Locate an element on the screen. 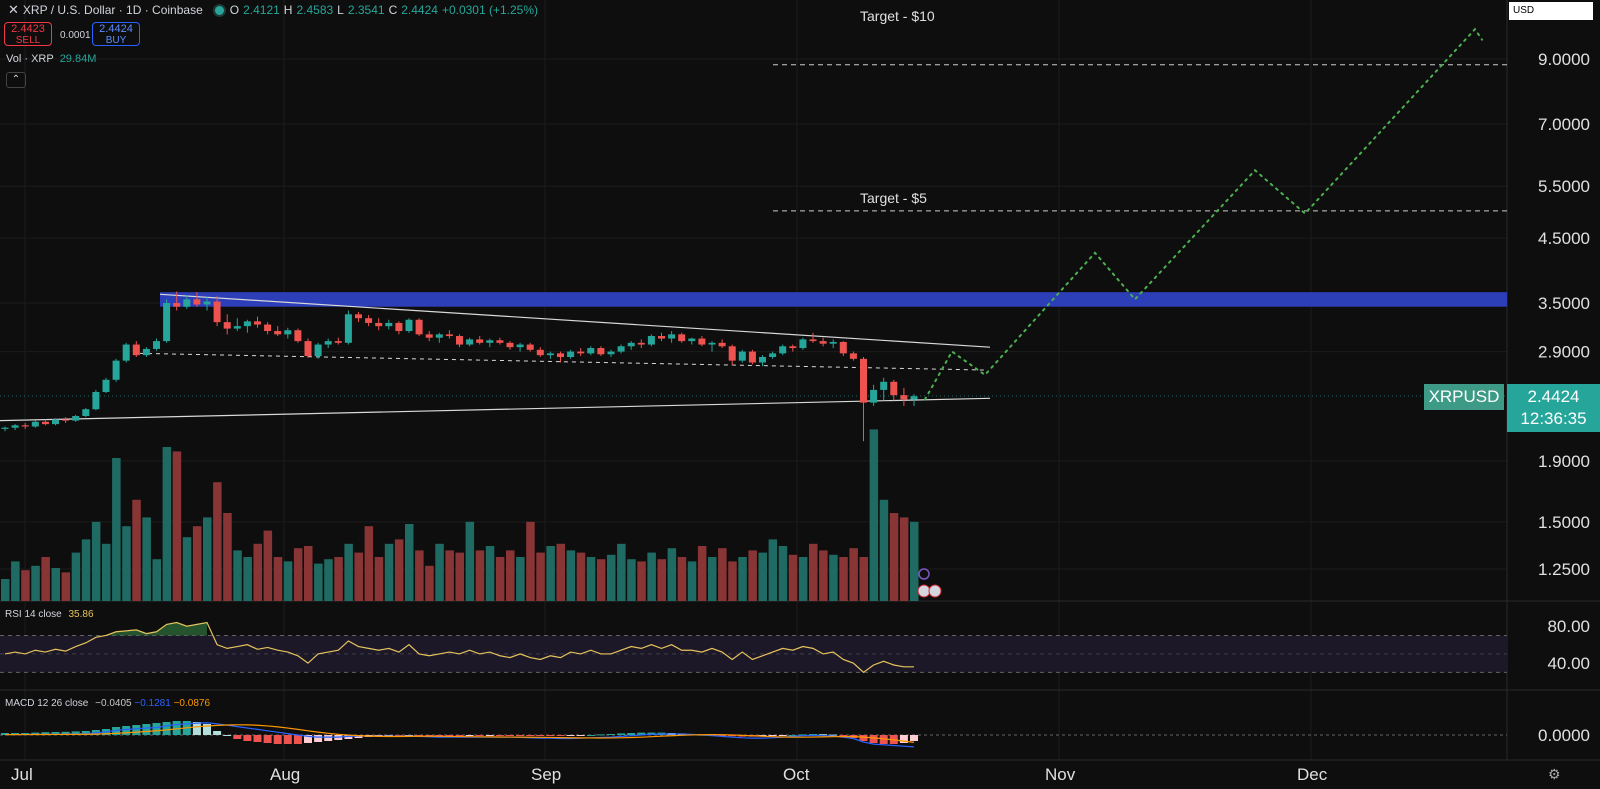  rsi-value: 35.86 is located at coordinates (81, 614).